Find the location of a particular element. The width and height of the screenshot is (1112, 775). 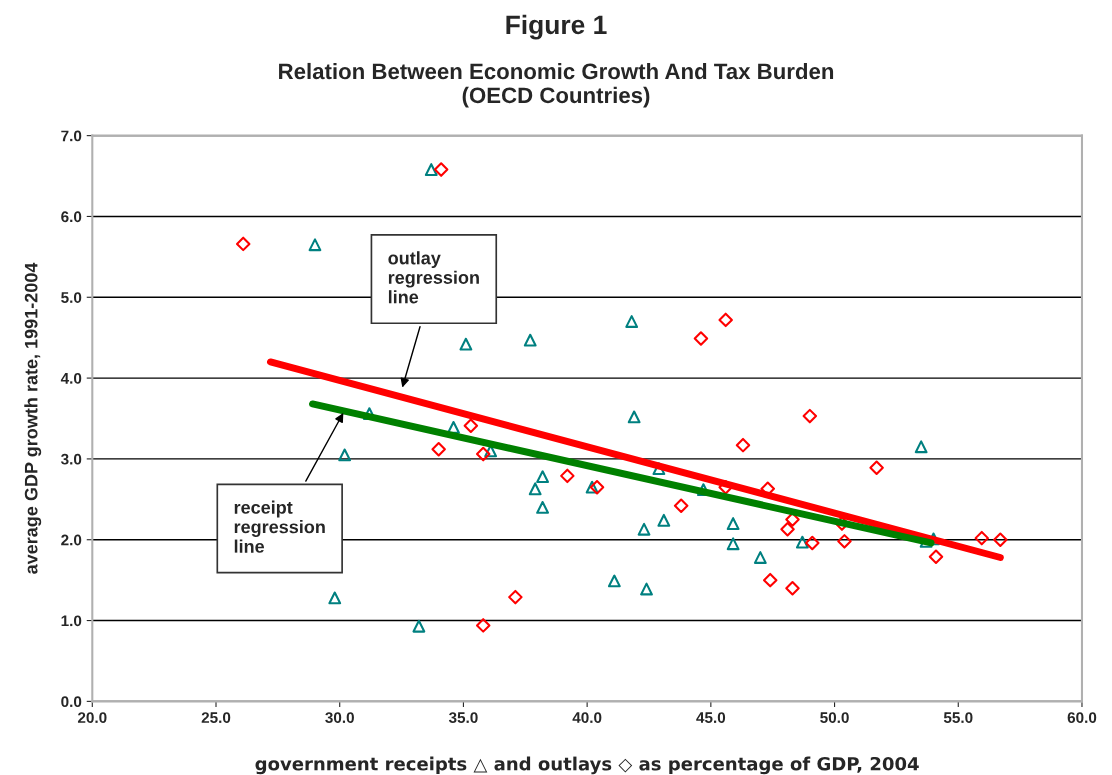

x-tick-label: 50.0 is located at coordinates (834, 718).